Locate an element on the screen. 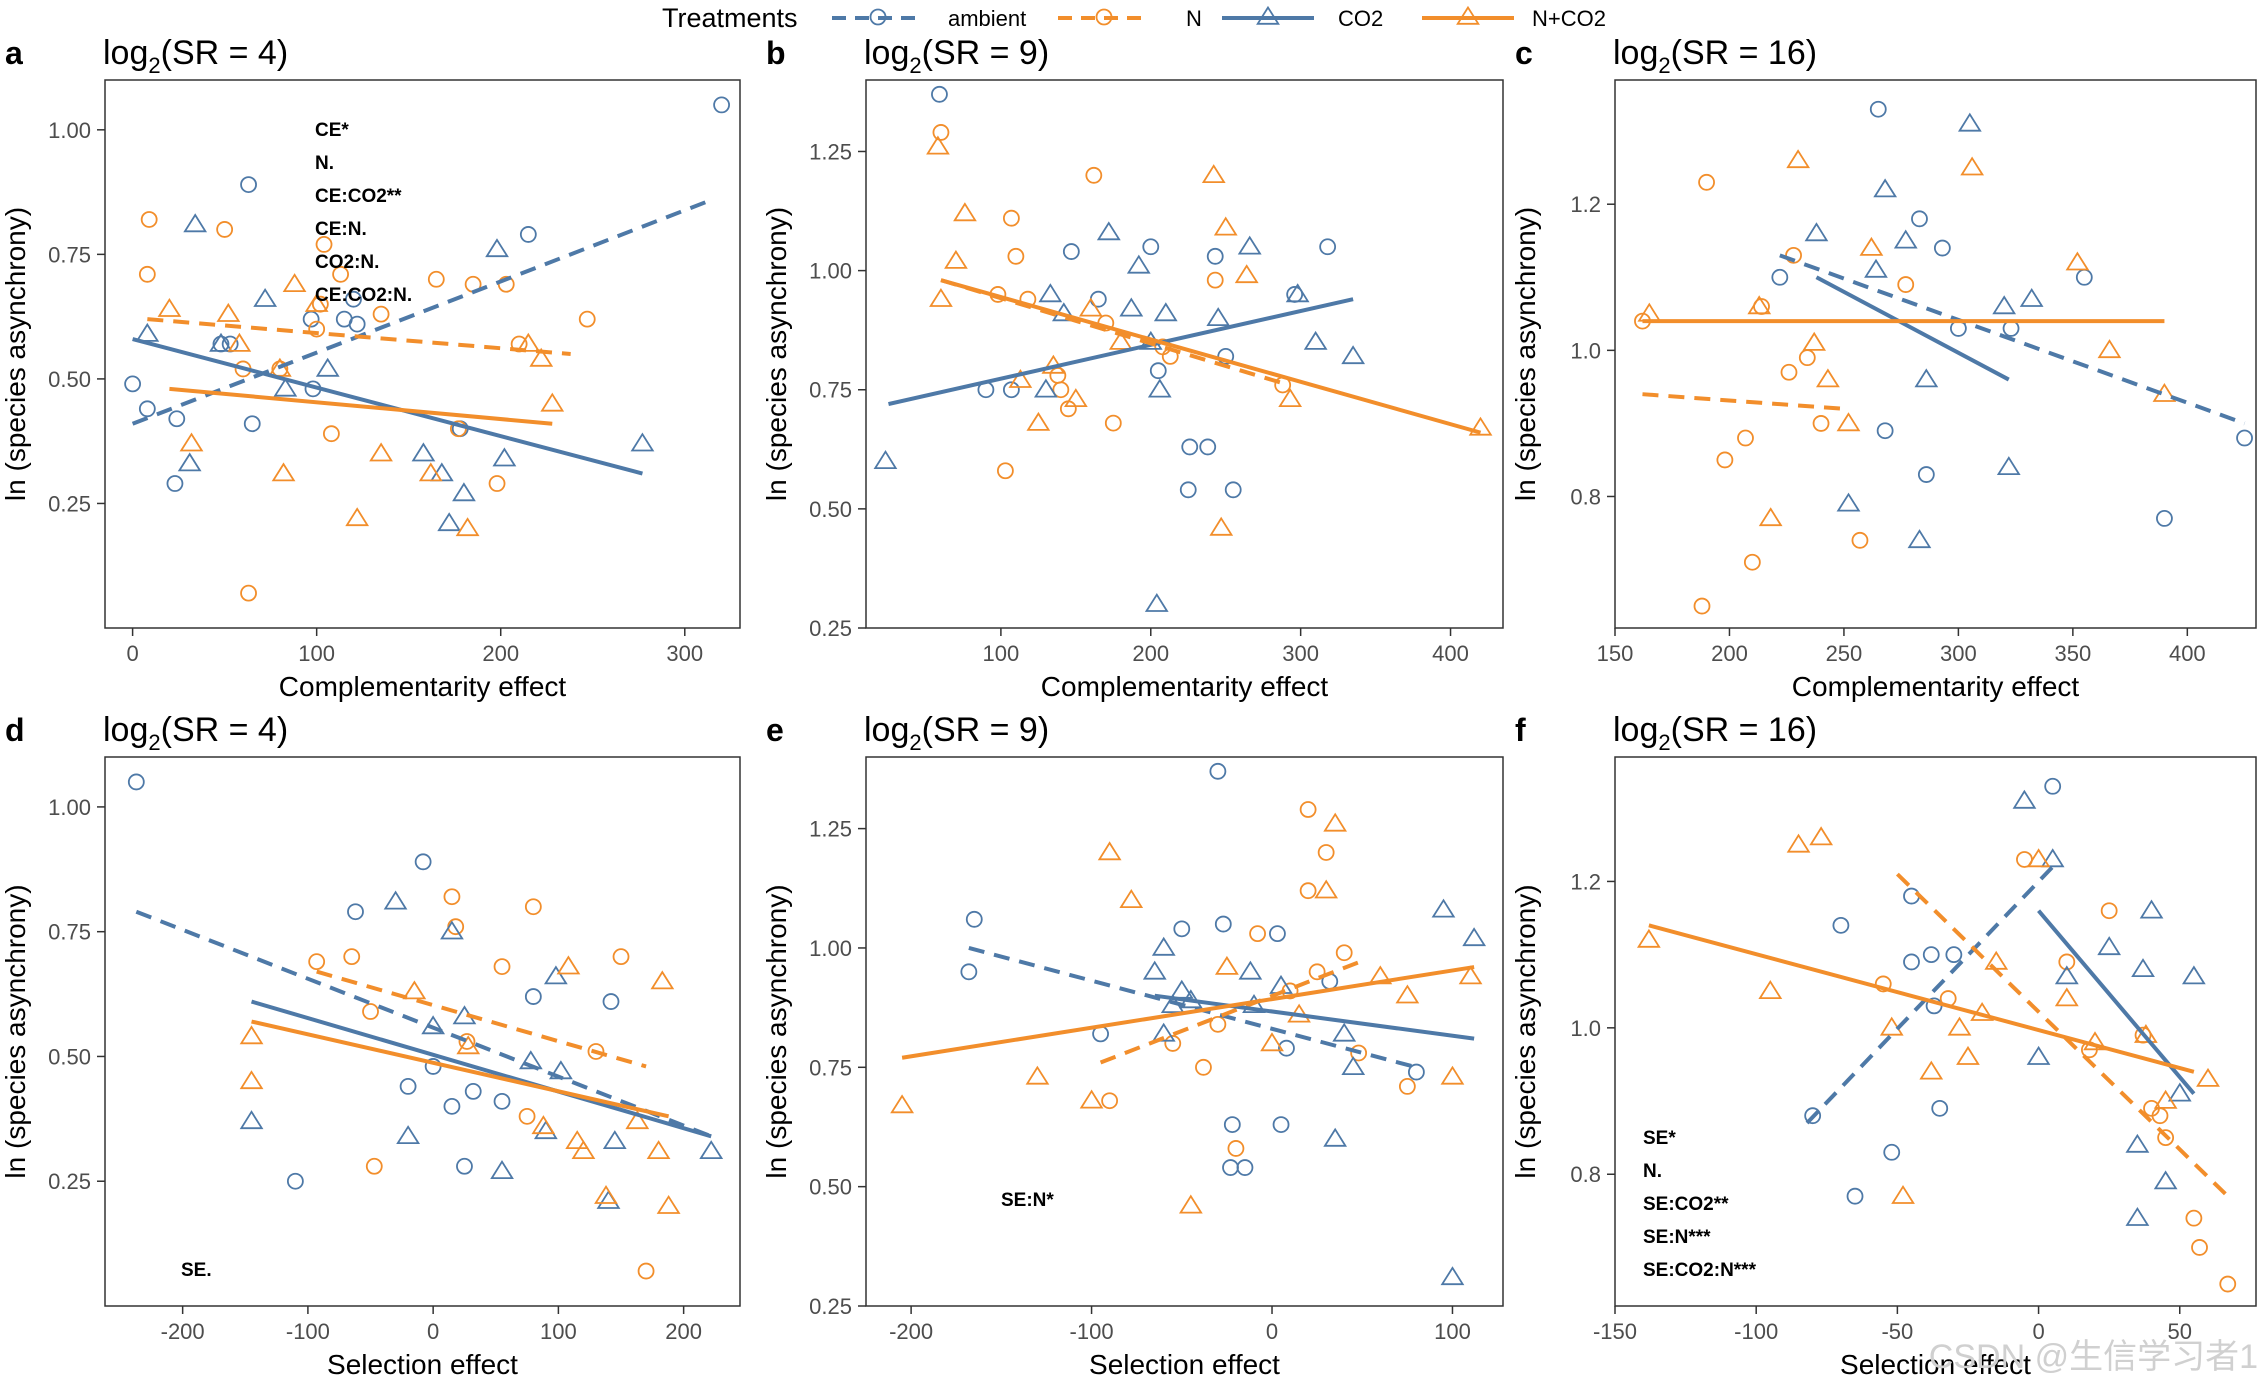 The width and height of the screenshot is (2266, 1388). y-tick-label: 0.75 is located at coordinates (830, 1067).